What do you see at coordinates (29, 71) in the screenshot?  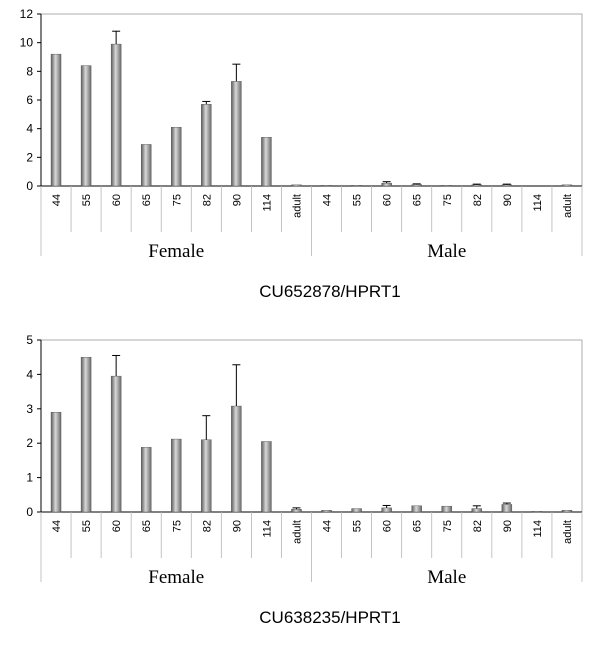 I see `y-tick-label: 8` at bounding box center [29, 71].